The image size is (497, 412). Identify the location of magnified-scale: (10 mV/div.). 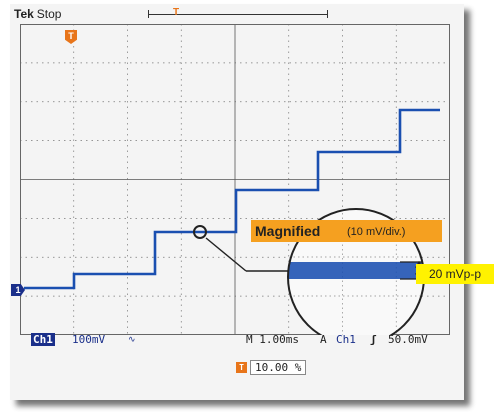
(376, 232).